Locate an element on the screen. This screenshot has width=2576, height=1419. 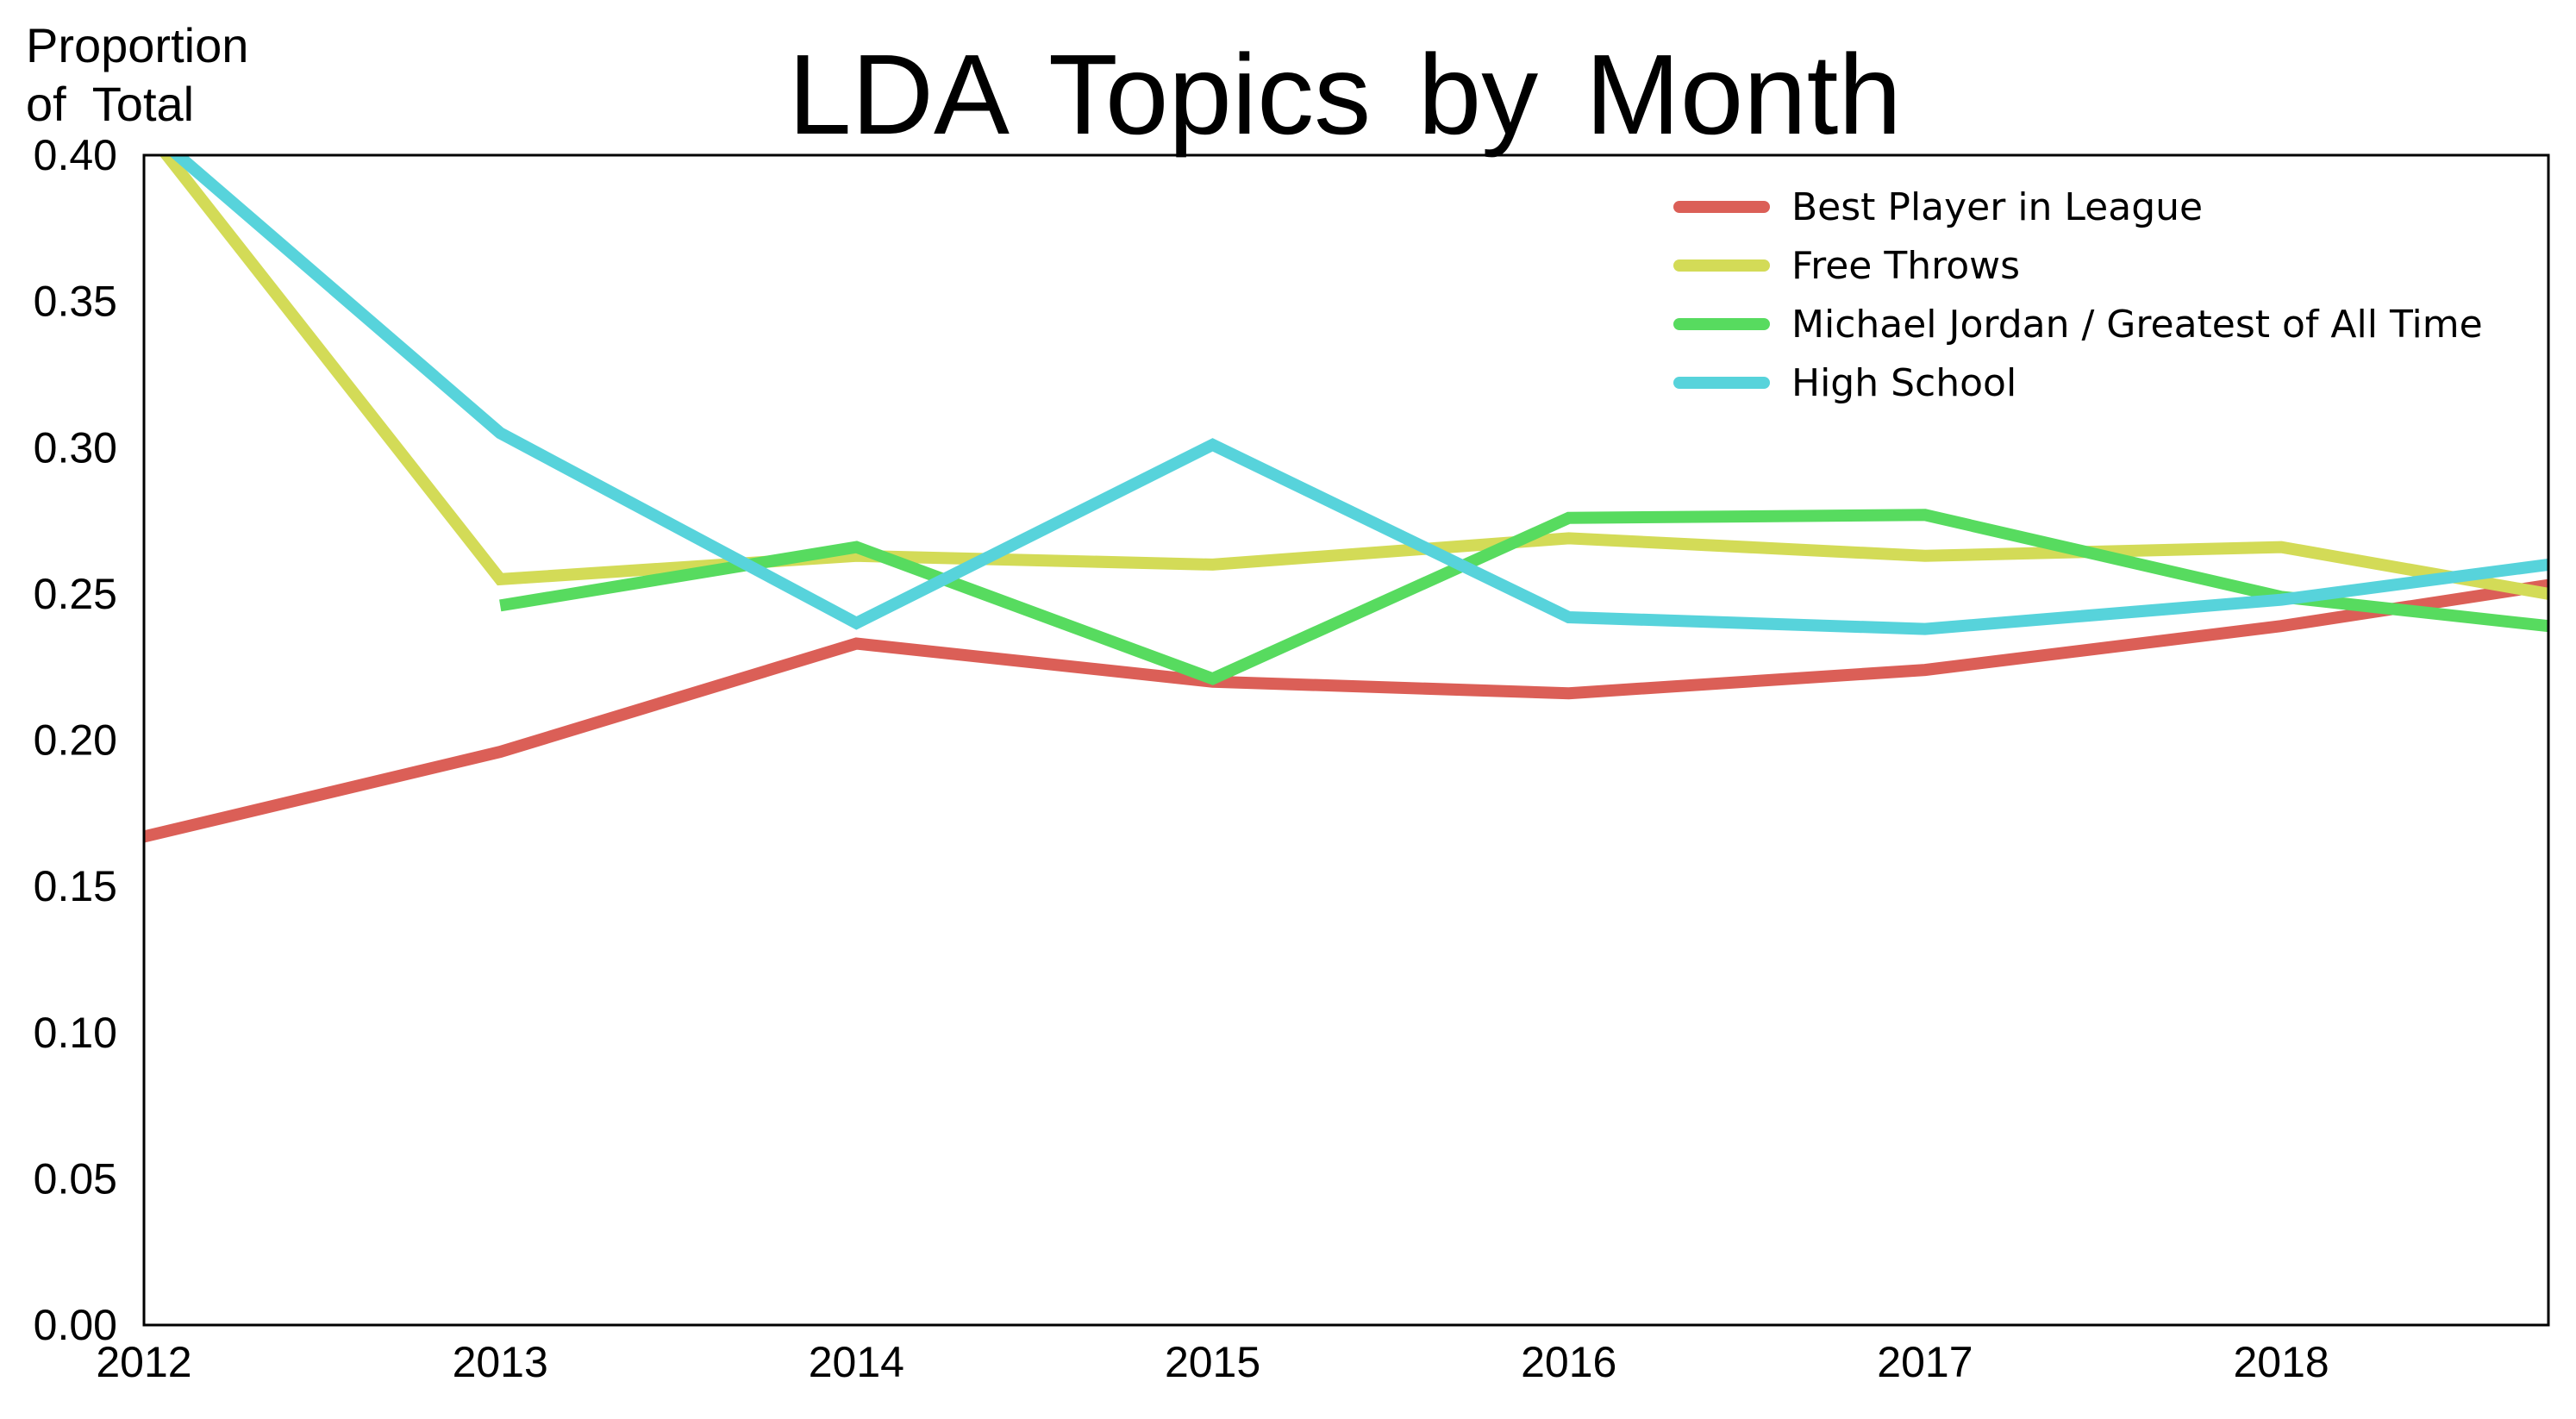
legend-label-3: Michael Jordan / Greatest of All Time is located at coordinates (2137, 325).